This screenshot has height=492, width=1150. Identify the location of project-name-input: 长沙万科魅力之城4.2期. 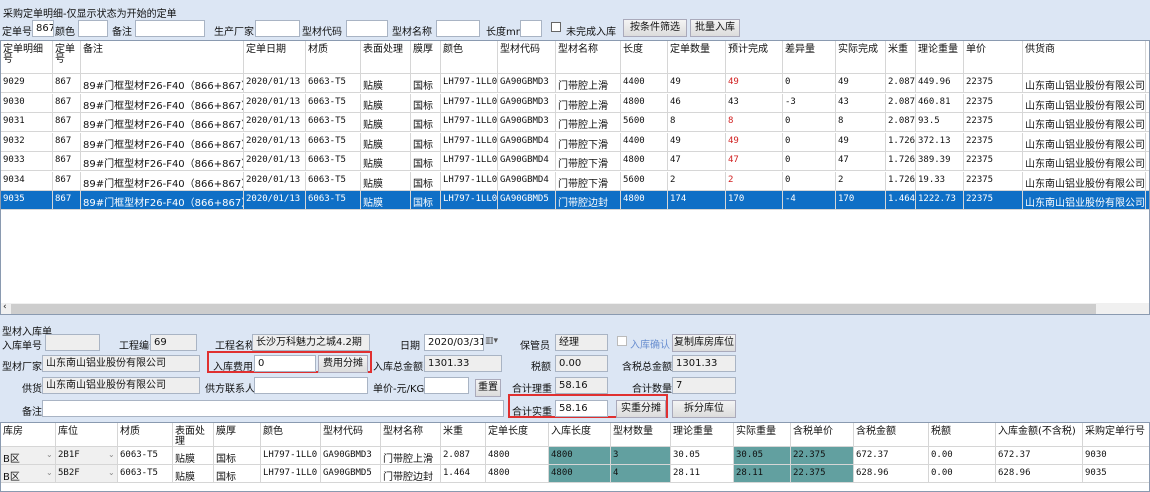
(311, 342).